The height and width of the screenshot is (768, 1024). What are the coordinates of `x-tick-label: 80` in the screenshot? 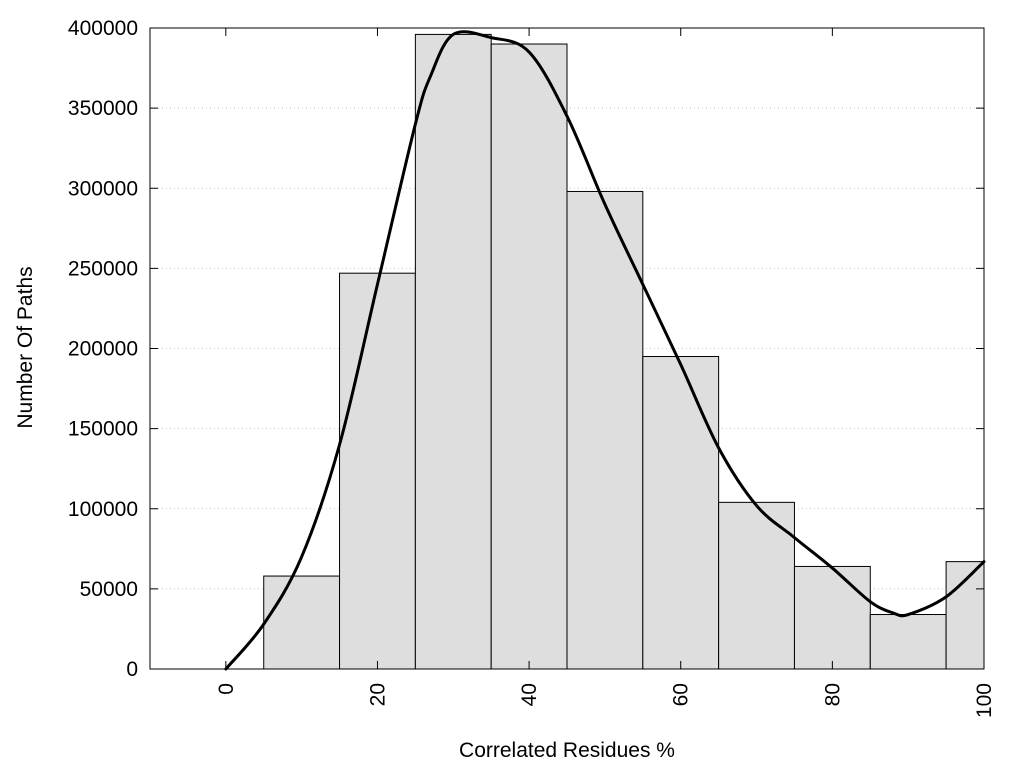 It's located at (832, 694).